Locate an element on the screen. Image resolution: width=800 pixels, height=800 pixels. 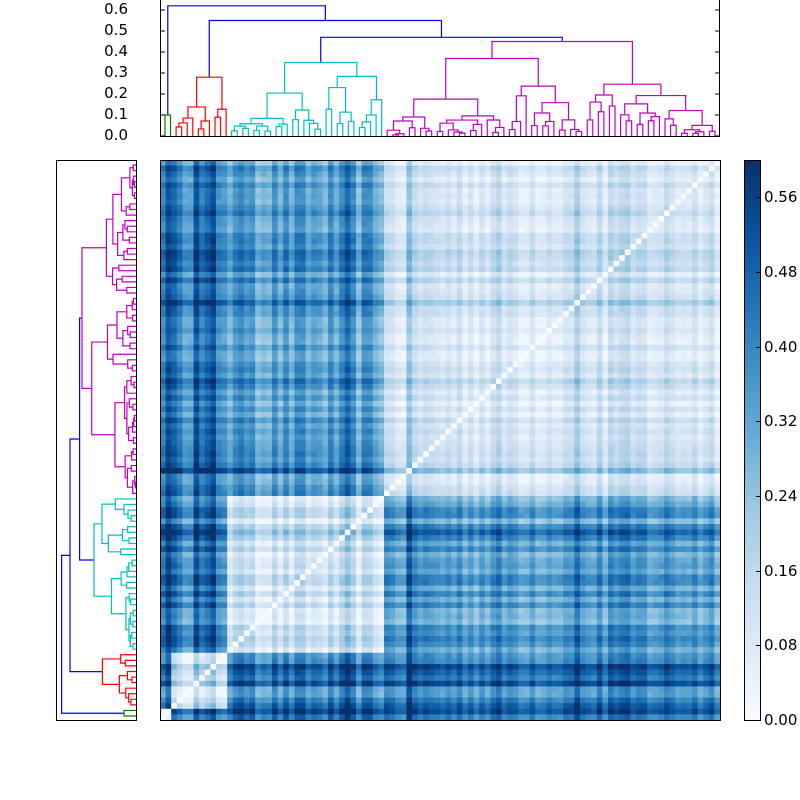
colorbar-tick-label: 0.08 is located at coordinates (781, 645).